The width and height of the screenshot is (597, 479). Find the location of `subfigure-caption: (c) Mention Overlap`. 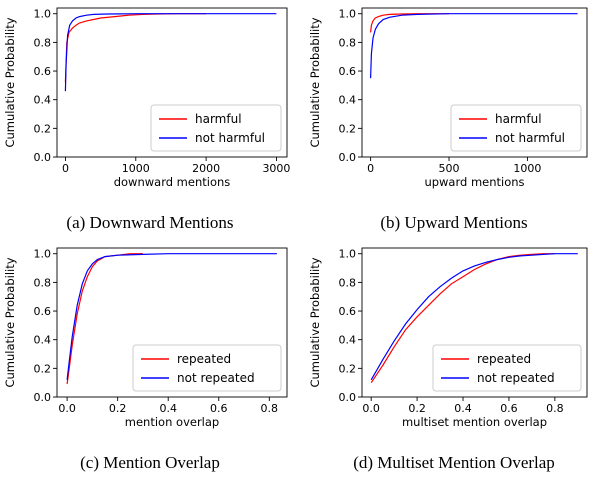

subfigure-caption: (c) Mention Overlap is located at coordinates (150, 462).